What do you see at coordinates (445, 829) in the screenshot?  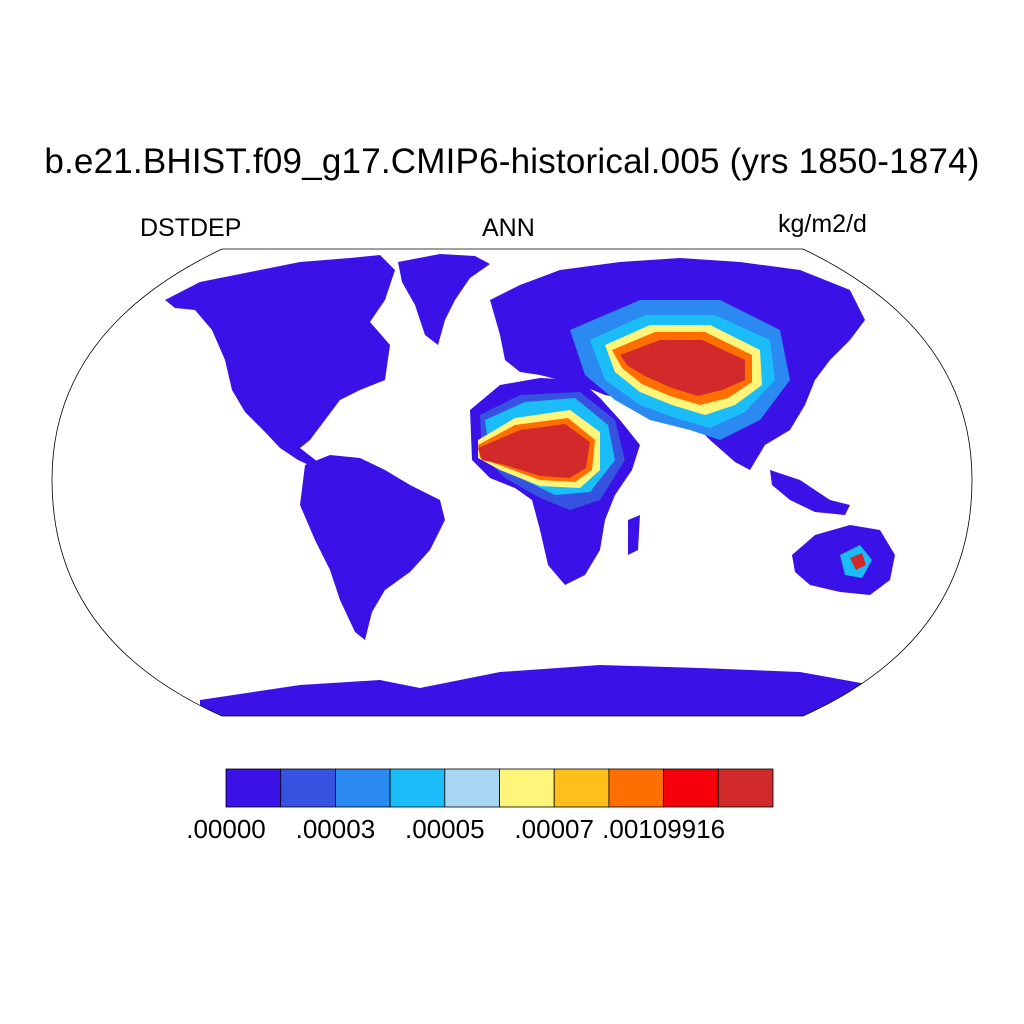 I see `colorbar-tick-label: .00005` at bounding box center [445, 829].